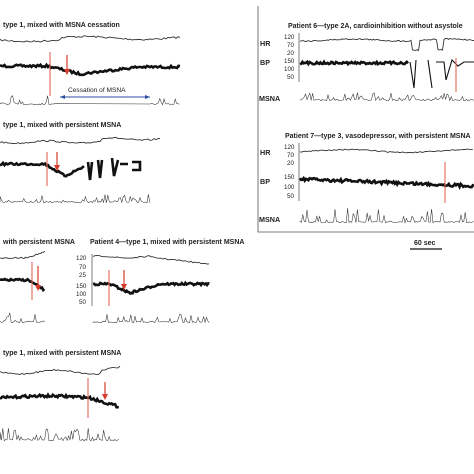 The image size is (474, 474). Describe the element at coordinates (82, 275) in the screenshot. I see `panel-4-tick-hr-25: 25` at that location.